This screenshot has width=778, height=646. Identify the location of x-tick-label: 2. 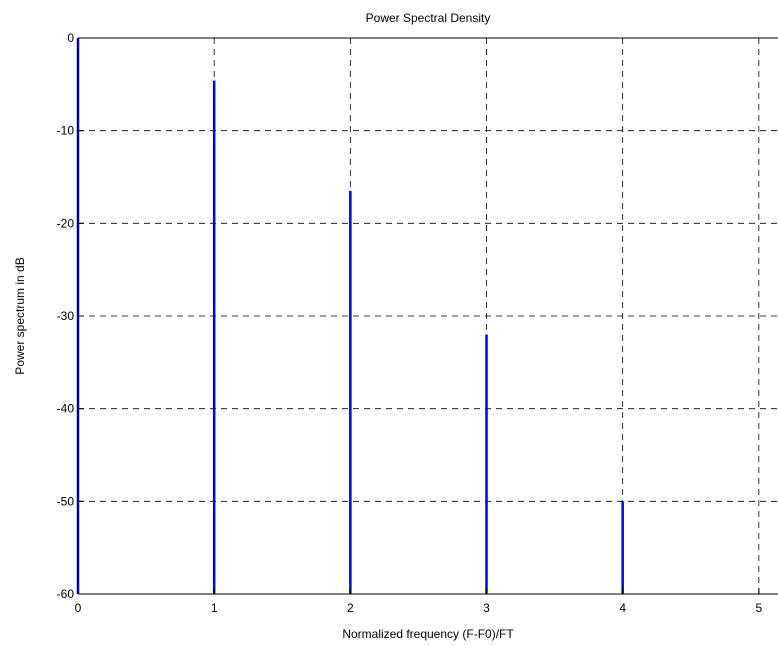
(350, 608).